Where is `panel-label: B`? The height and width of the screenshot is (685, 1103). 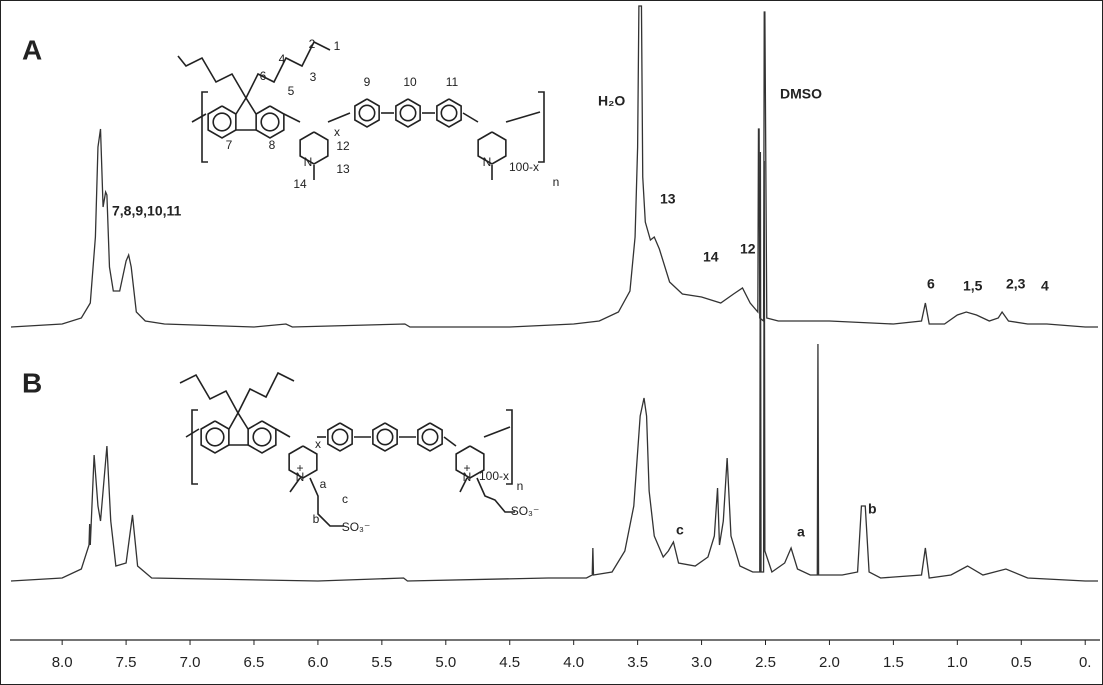 panel-label: B is located at coordinates (32, 382).